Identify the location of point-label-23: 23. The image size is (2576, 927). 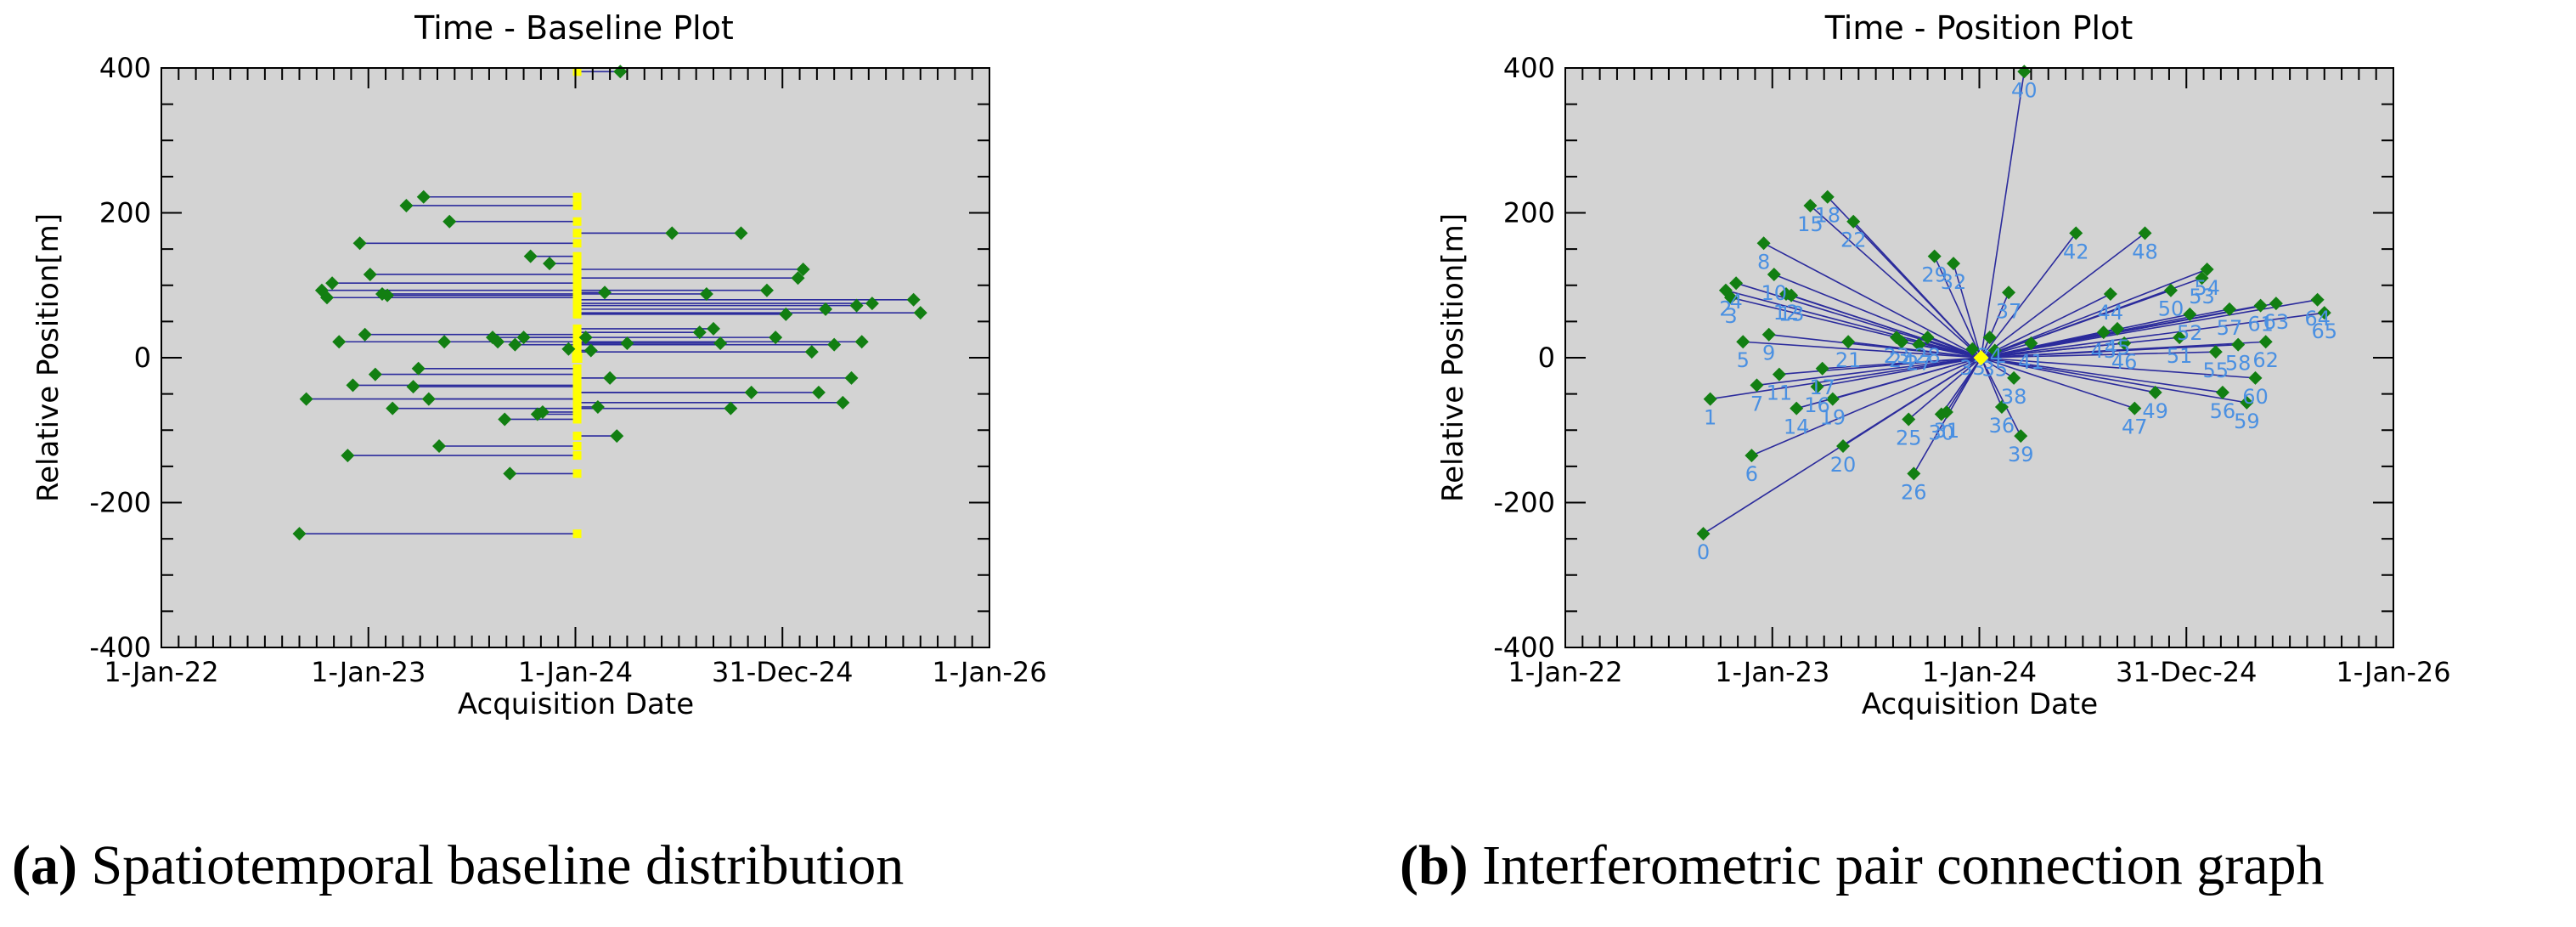
(1897, 356).